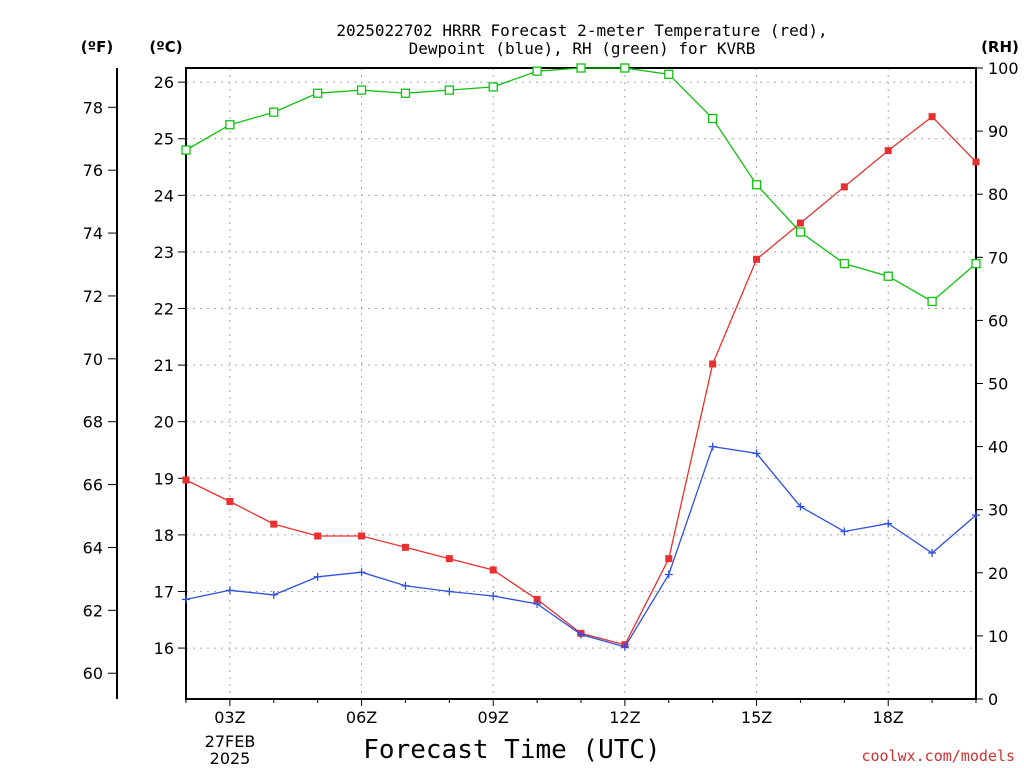 The height and width of the screenshot is (768, 1024). I want to click on fahrenheit-tick-label: 66, so click(93, 485).